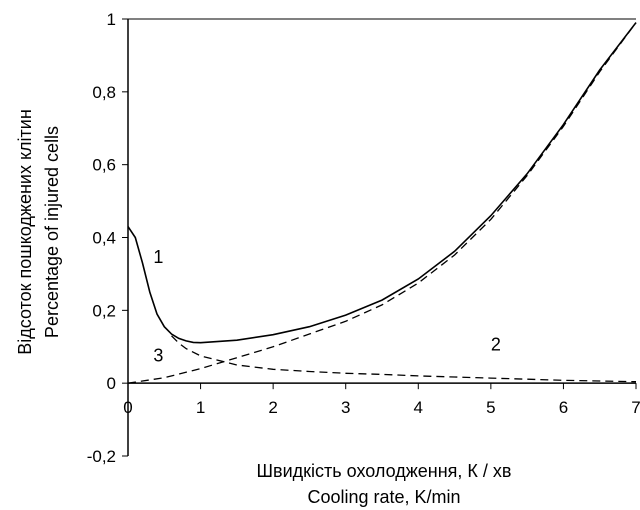 The width and height of the screenshot is (640, 510). Describe the element at coordinates (127, 407) in the screenshot. I see `x-tick-label: 0` at that location.